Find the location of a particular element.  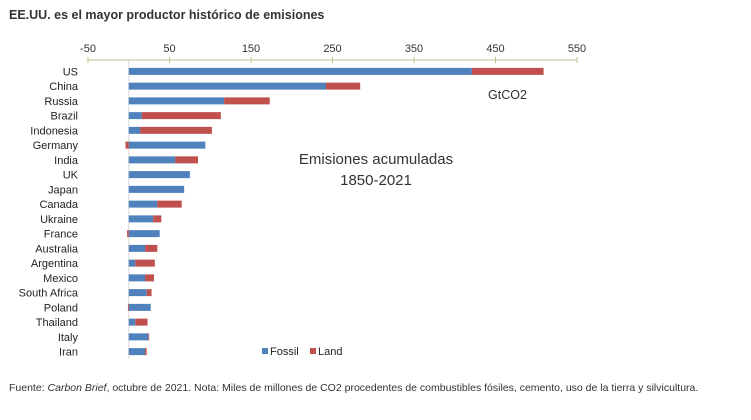

category-label: Mexico is located at coordinates (60, 279).